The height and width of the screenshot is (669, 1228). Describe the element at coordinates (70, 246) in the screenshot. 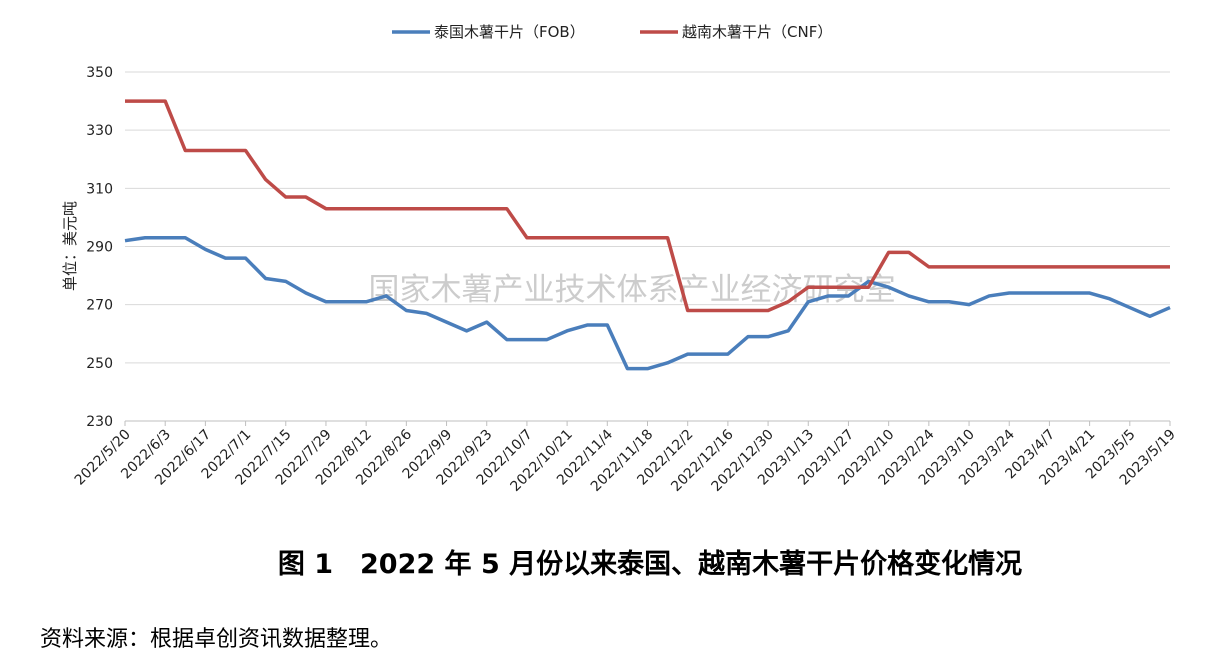

I see `y-axis-label: 单位：美元吨` at that location.